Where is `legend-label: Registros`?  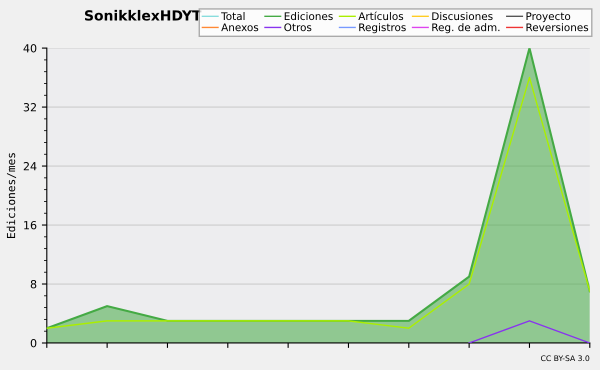
legend-label: Registros is located at coordinates (382, 28).